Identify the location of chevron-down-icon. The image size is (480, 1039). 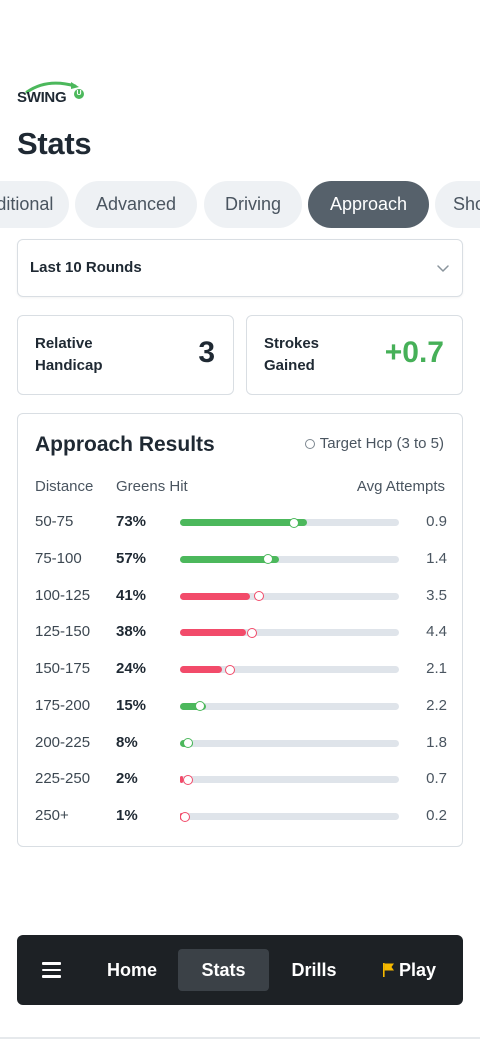
(443, 268).